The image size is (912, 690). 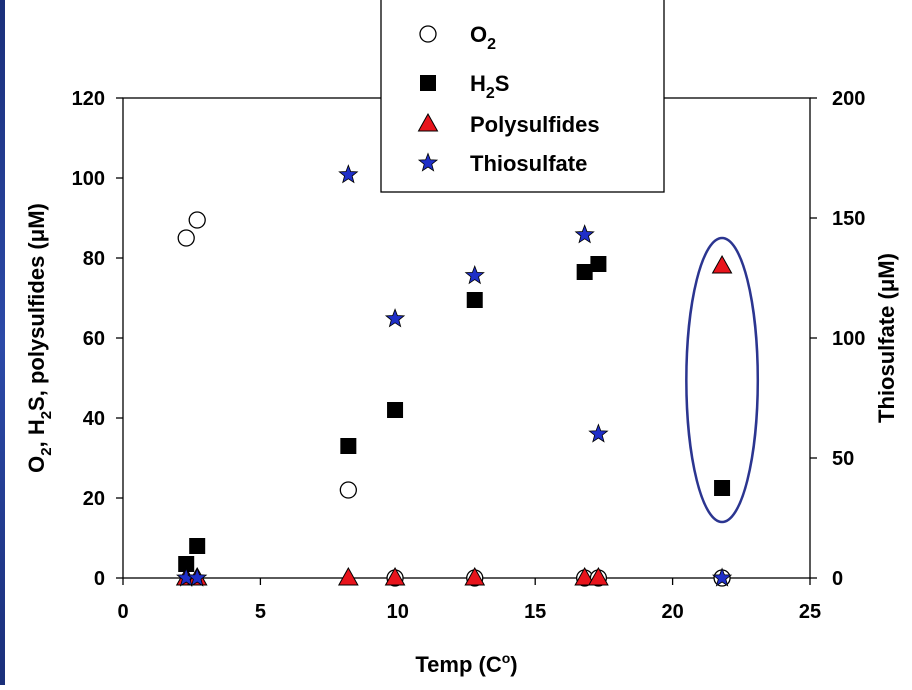 I want to click on y-left-tick-label: 80, so click(x=94, y=259).